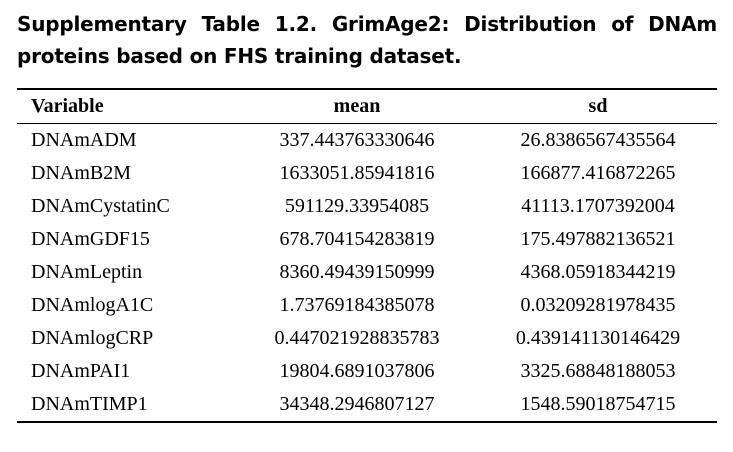  I want to click on cell-variable: DNAmlogCRP, so click(92, 338).